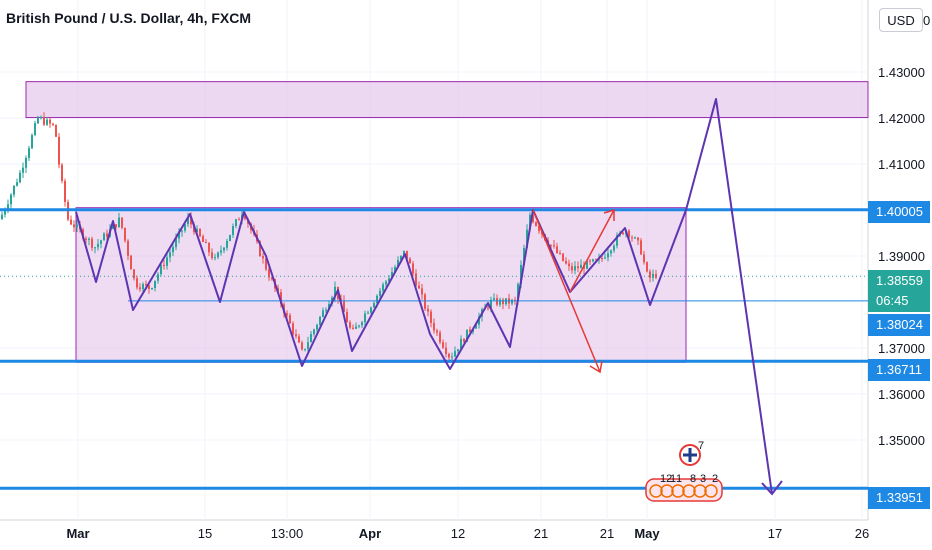 This screenshot has width=932, height=550. Describe the element at coordinates (129, 18) in the screenshot. I see `chart-title: British Pound / U.S. Dollar, 4h, FXCM` at that location.